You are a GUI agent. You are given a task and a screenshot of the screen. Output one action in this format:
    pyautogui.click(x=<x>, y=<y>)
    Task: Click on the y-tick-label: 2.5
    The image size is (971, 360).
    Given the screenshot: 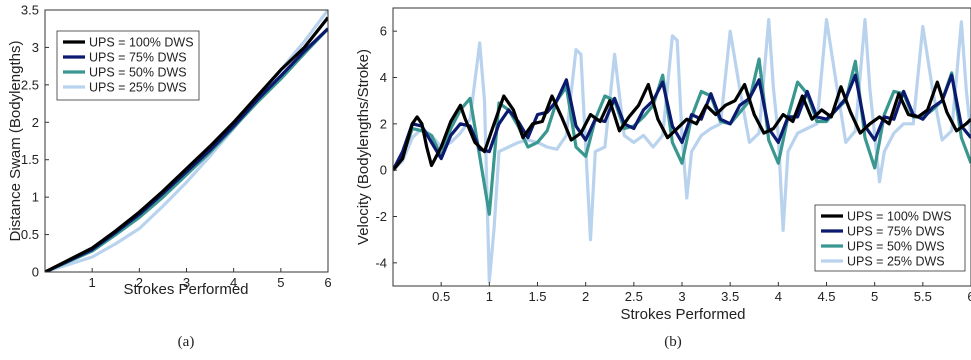 What is the action you would take?
    pyautogui.click(x=30, y=84)
    